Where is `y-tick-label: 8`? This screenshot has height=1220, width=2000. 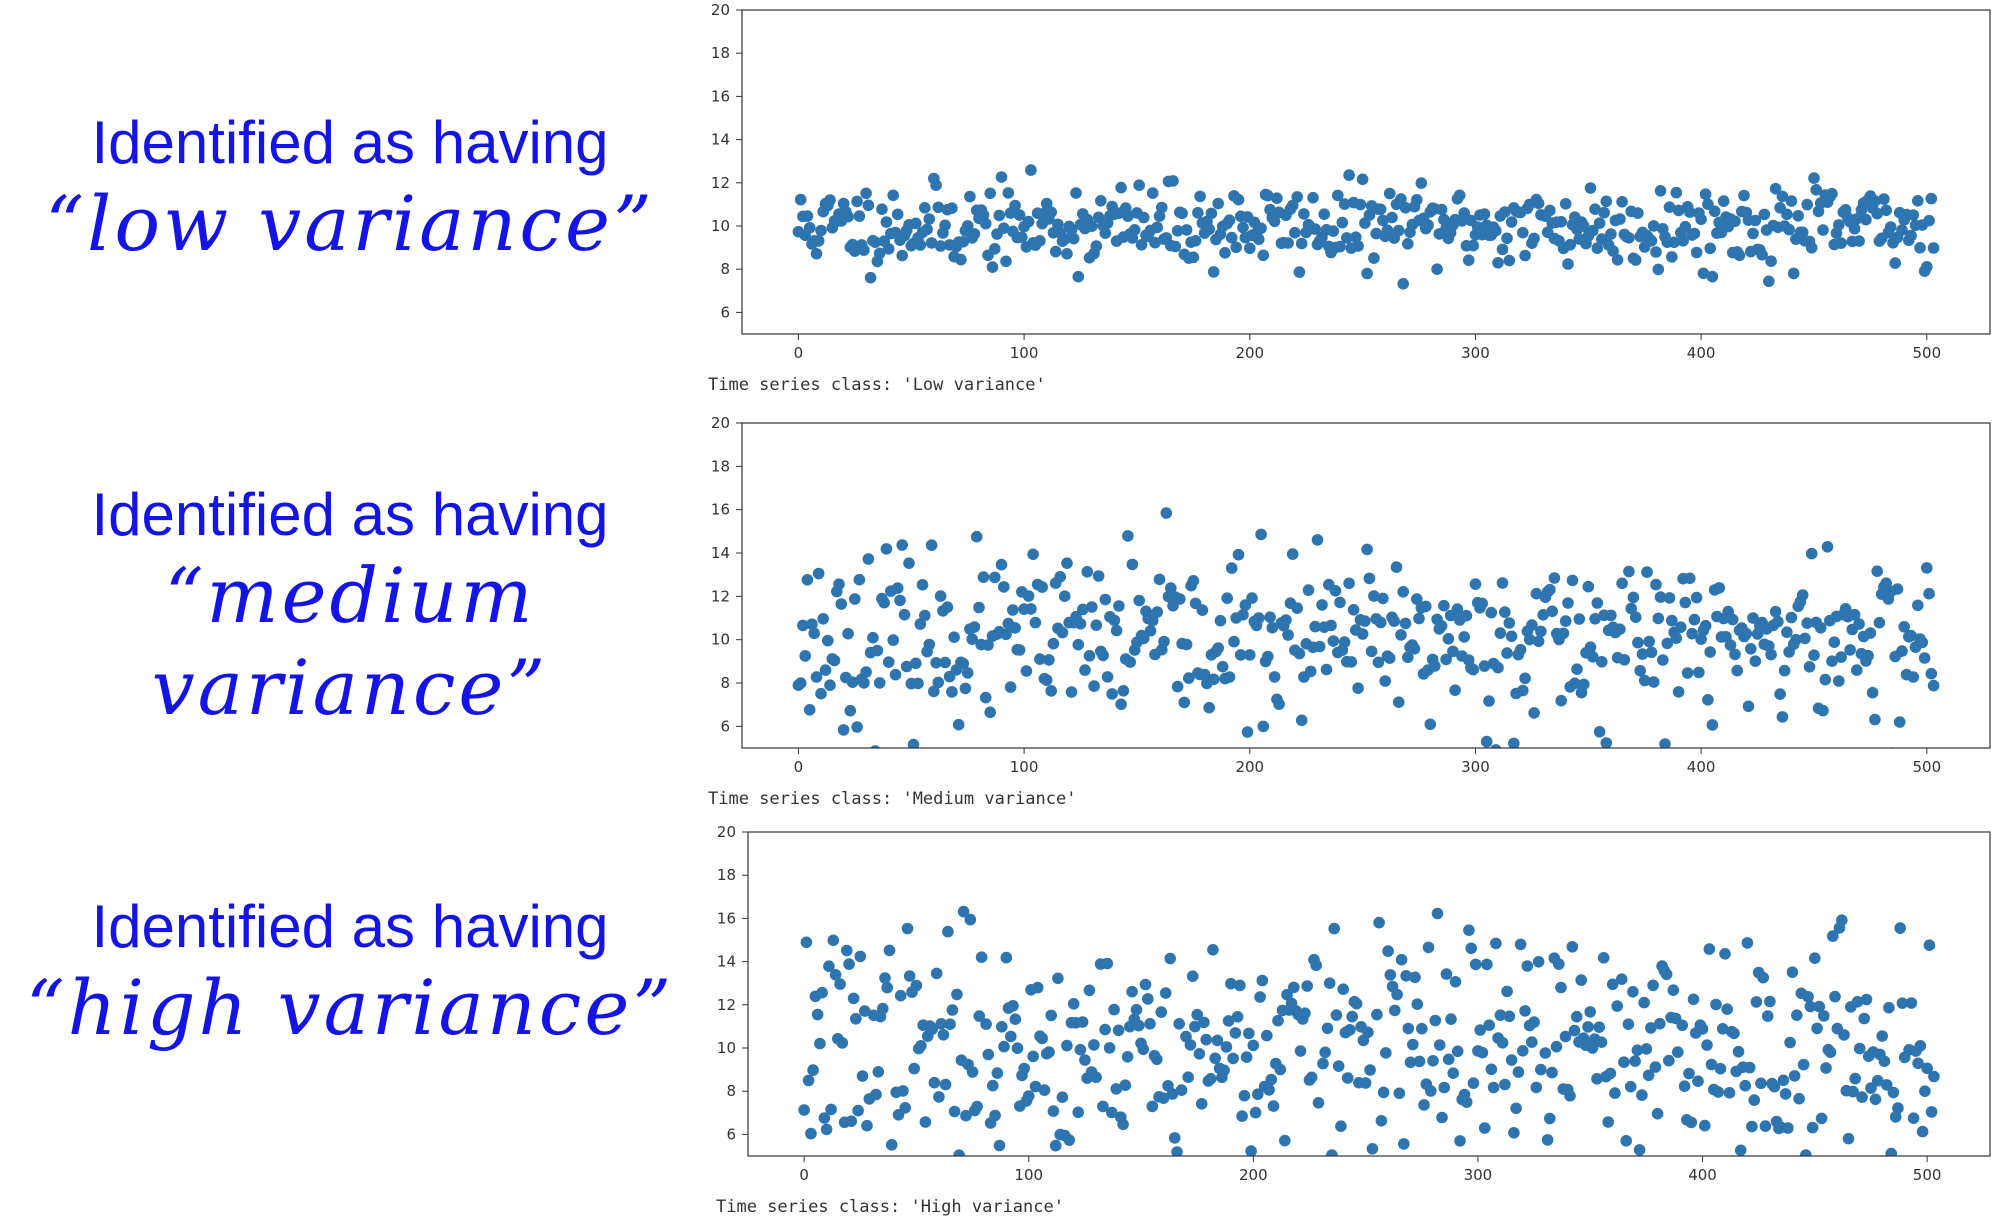
y-tick-label: 8 is located at coordinates (725, 269).